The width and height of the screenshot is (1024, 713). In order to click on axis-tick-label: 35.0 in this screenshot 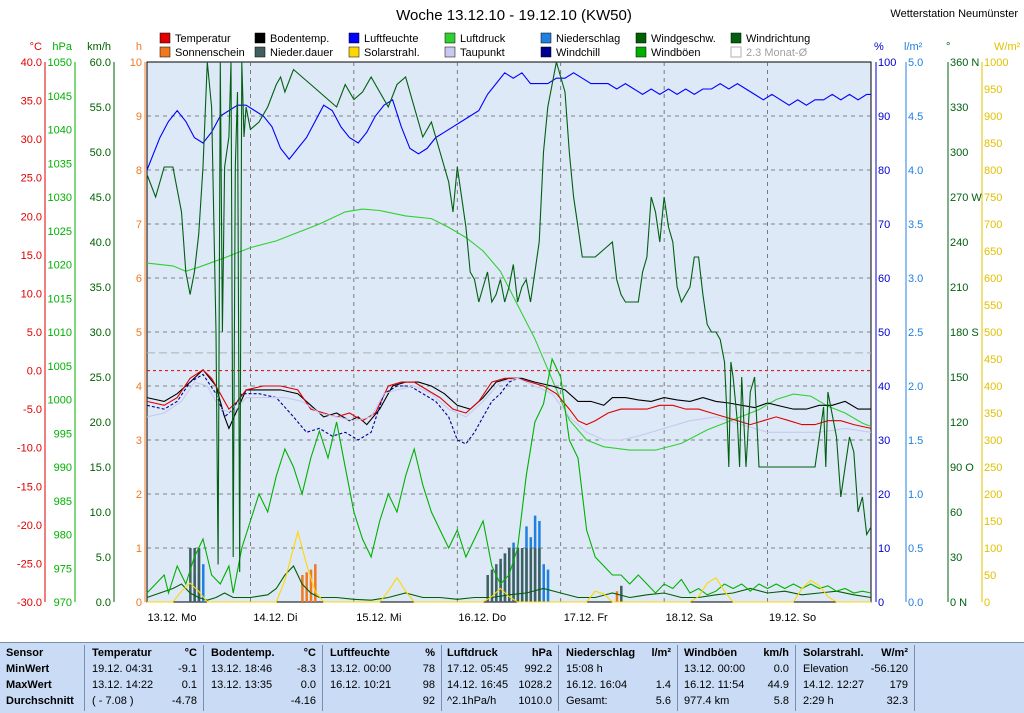, I will do `click(31, 102)`.